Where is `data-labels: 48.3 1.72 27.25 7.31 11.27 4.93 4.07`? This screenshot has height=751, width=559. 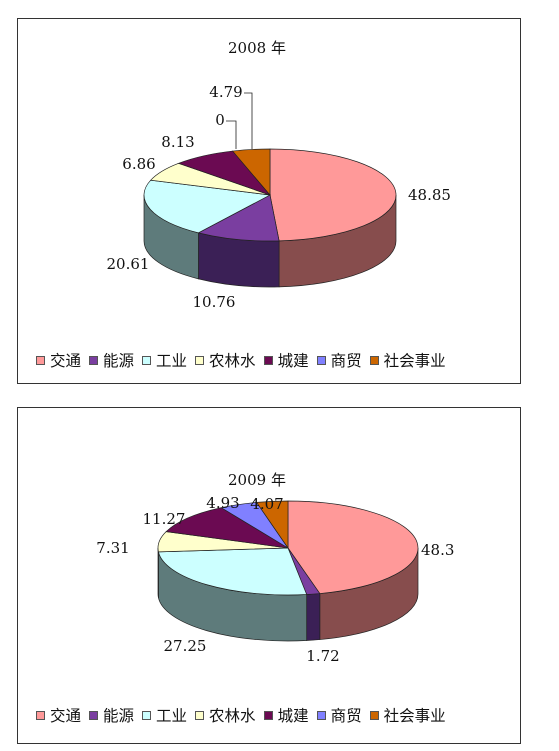
data-labels: 48.3 1.72 27.25 7.31 11.27 4.93 4.07 is located at coordinates (275, 579).